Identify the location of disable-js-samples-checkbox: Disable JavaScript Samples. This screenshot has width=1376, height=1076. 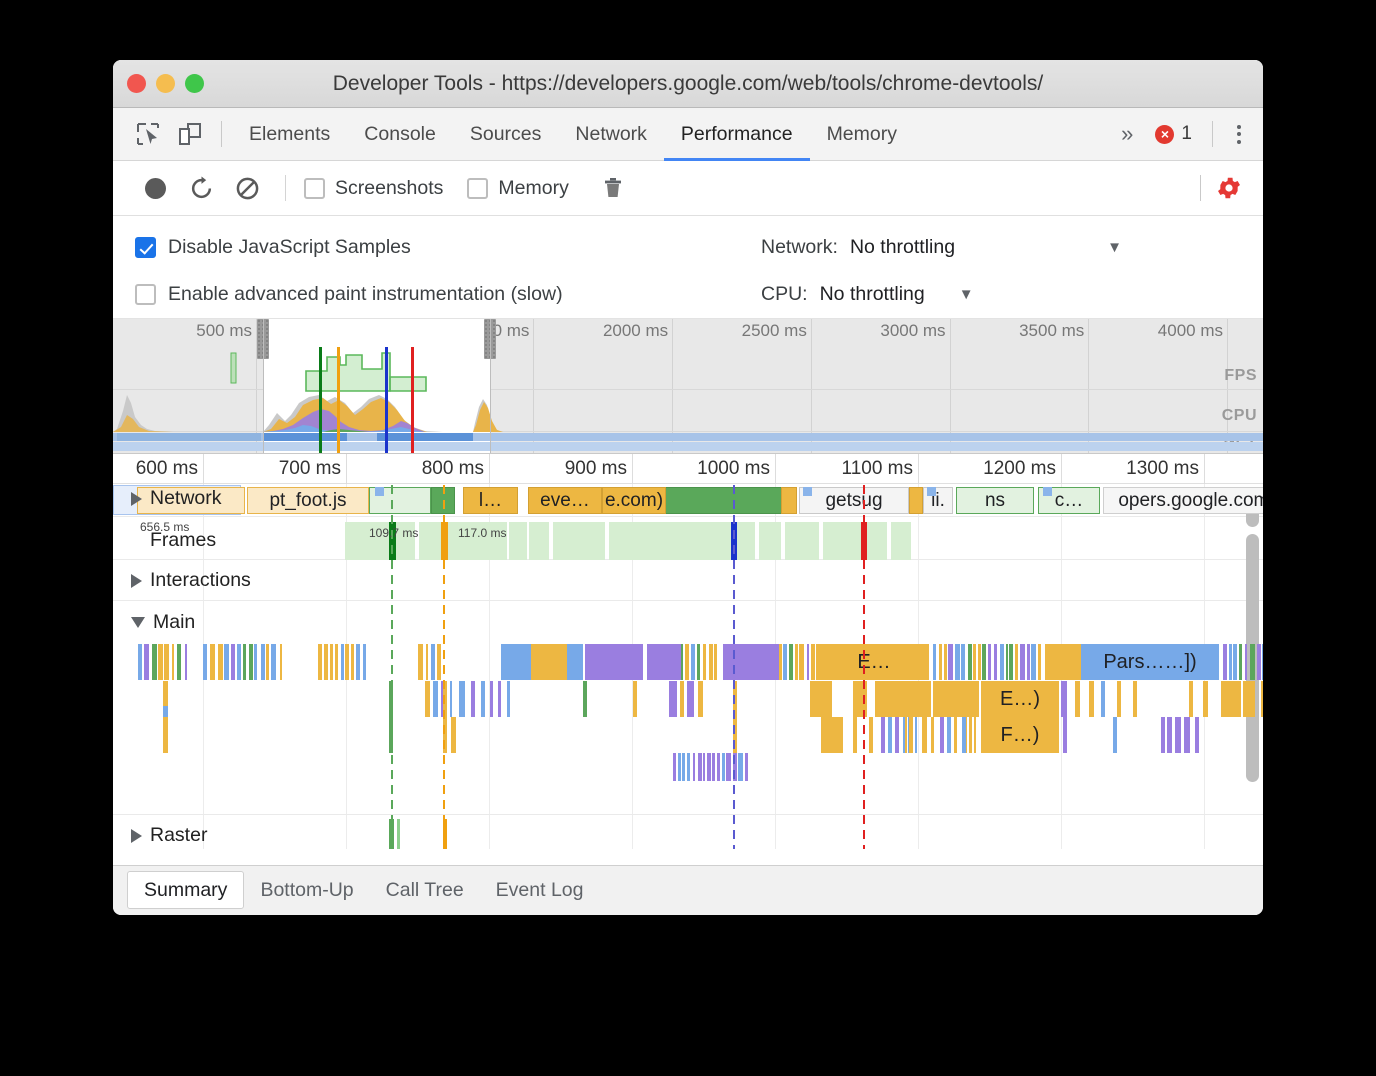
(445, 247).